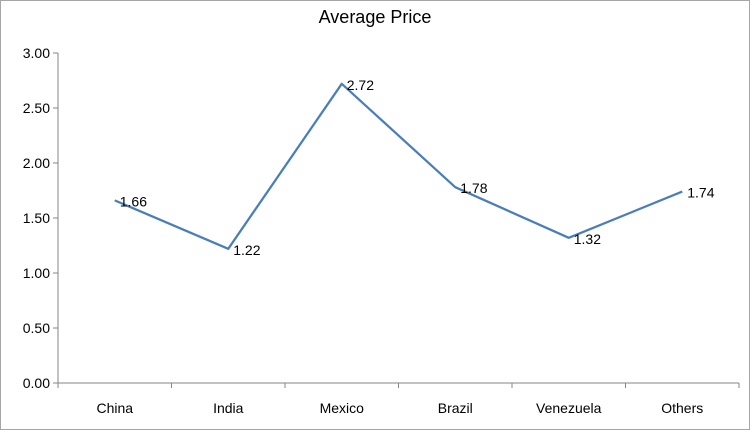  I want to click on data-label: 1.32, so click(587, 239).